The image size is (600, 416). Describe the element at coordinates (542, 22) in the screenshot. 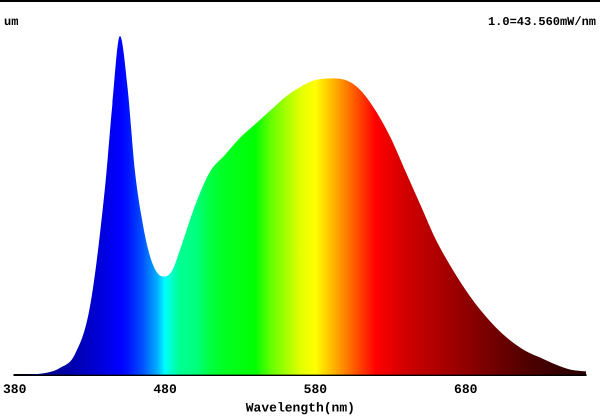

I see `text: 1.0=43.560mW/nm` at that location.